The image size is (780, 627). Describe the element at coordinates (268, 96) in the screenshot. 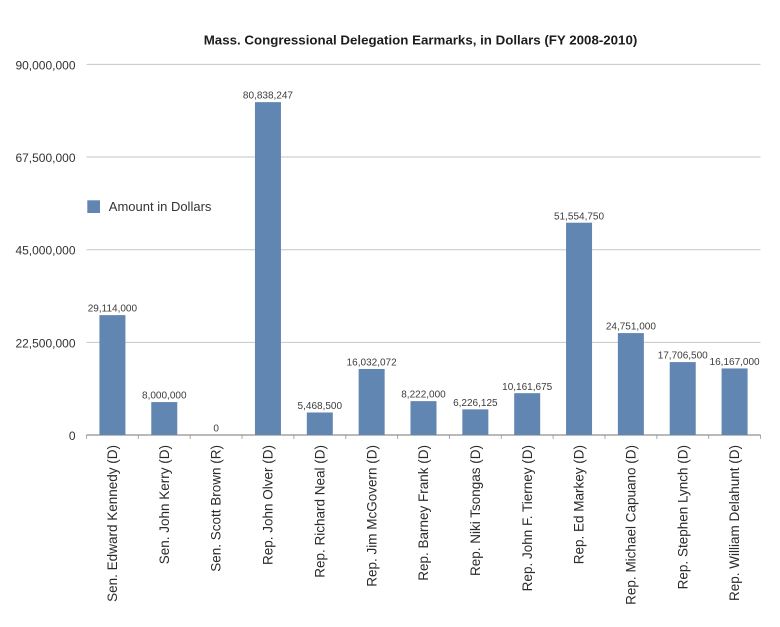

I see `svg-text: 80,838,247` at that location.